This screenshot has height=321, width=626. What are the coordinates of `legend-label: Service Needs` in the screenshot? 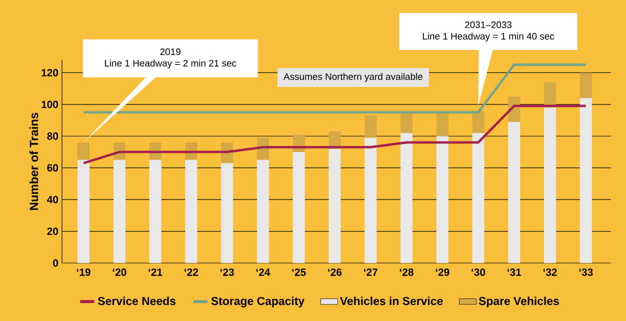 It's located at (137, 301).